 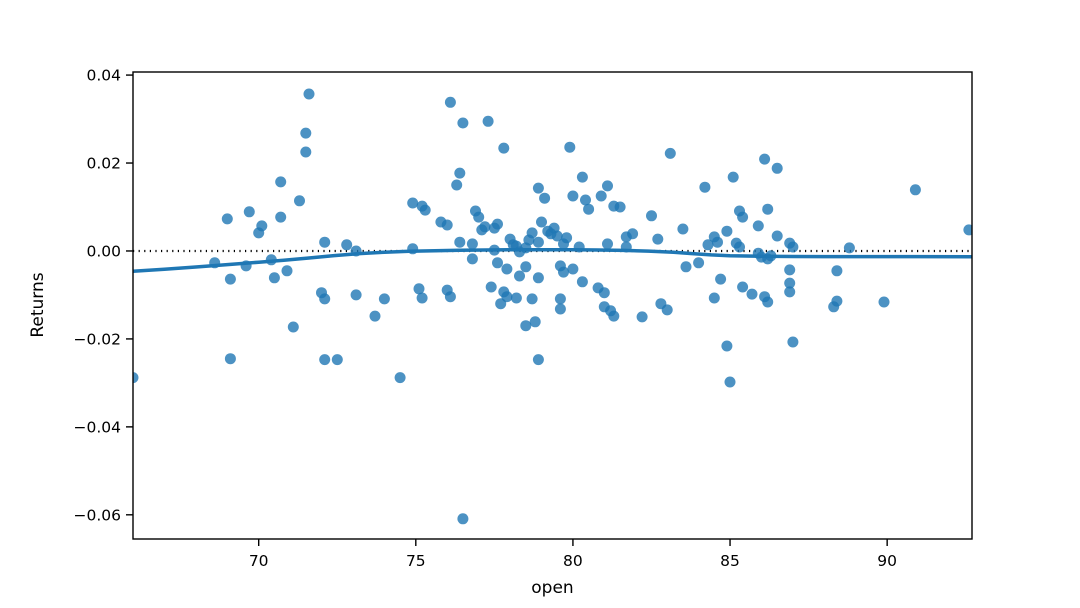 I want to click on y-tick-label: 0.02, so click(x=103, y=164).